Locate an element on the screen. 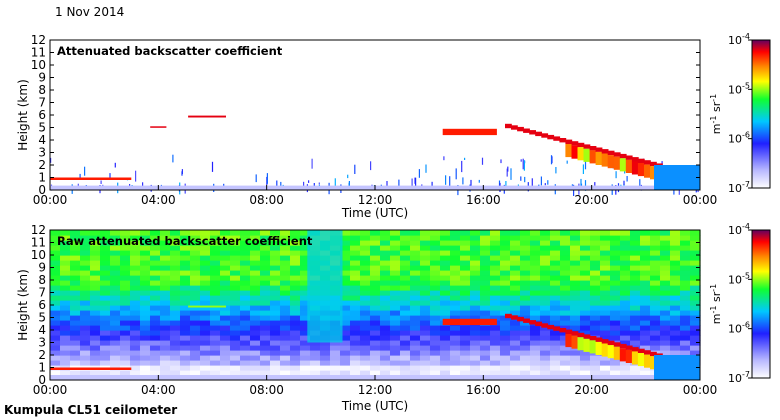 The width and height of the screenshot is (780, 420). colorbar-tick-label: 10-4 is located at coordinates (739, 229).